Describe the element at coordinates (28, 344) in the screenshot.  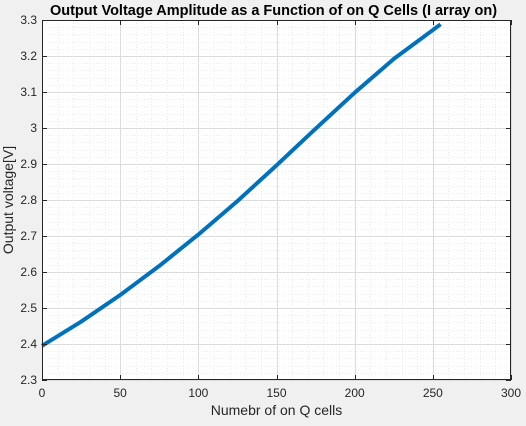
I see `y-tick-label: 2.4` at that location.